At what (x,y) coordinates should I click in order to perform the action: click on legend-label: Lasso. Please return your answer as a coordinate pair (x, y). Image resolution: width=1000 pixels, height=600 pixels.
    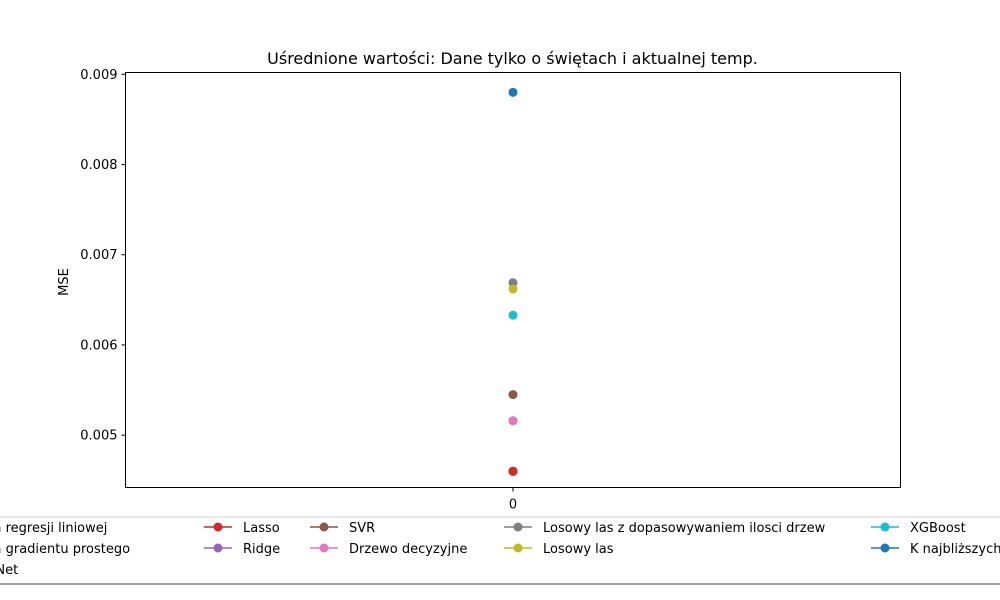
    Looking at the image, I should click on (261, 528).